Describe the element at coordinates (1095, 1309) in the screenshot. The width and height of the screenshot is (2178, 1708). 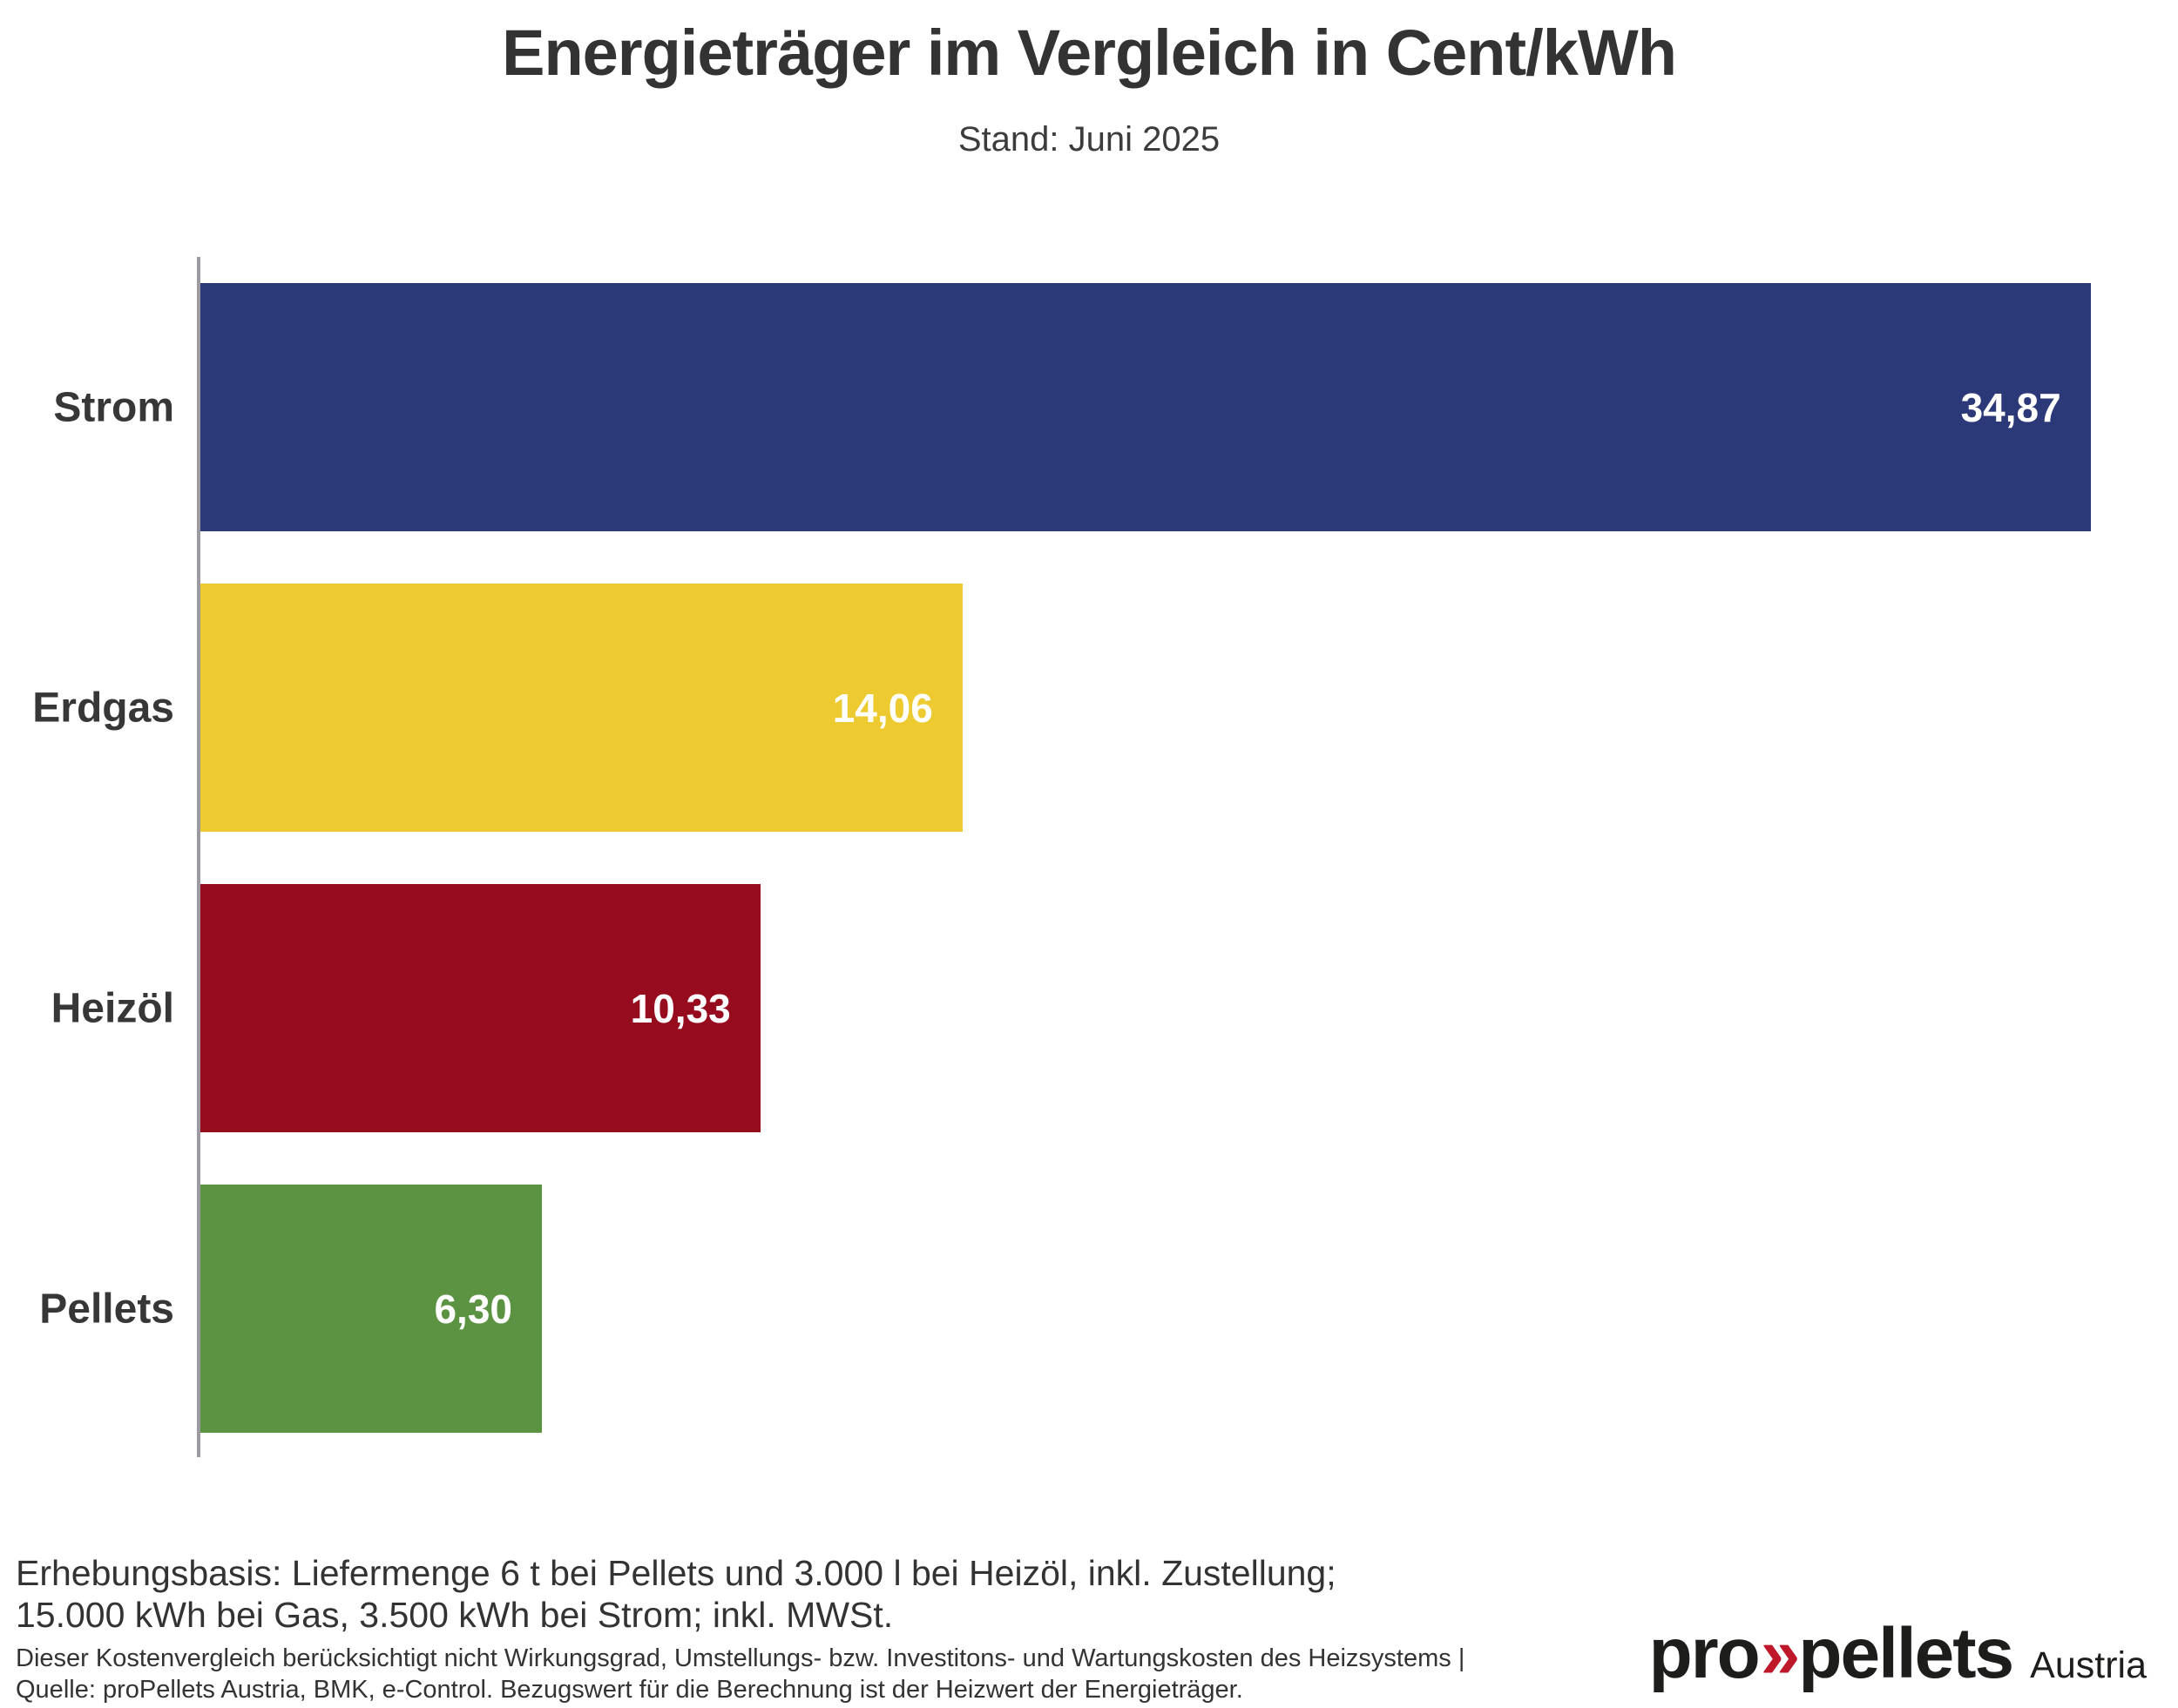
I see `bar-row: Pellets 6,30` at that location.